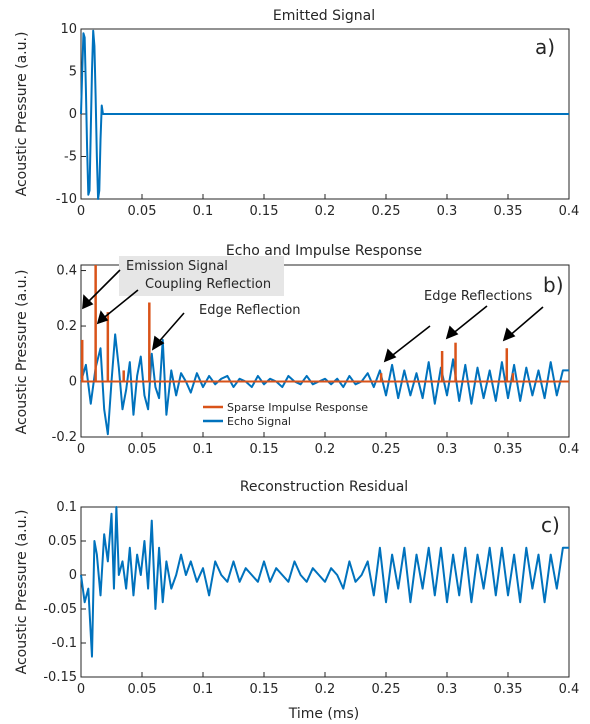 Image resolution: width=590 pixels, height=724 pixels. What do you see at coordinates (64, 437) in the screenshot?
I see `y-tick-label: -0.2` at bounding box center [64, 437].